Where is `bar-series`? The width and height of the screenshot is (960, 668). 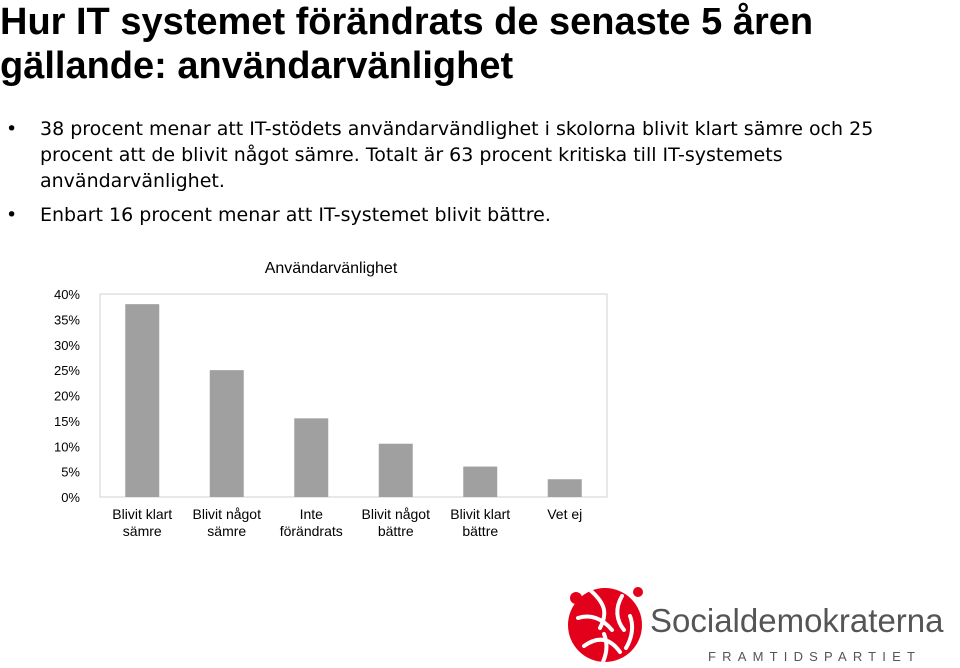 bar-series is located at coordinates (353, 400).